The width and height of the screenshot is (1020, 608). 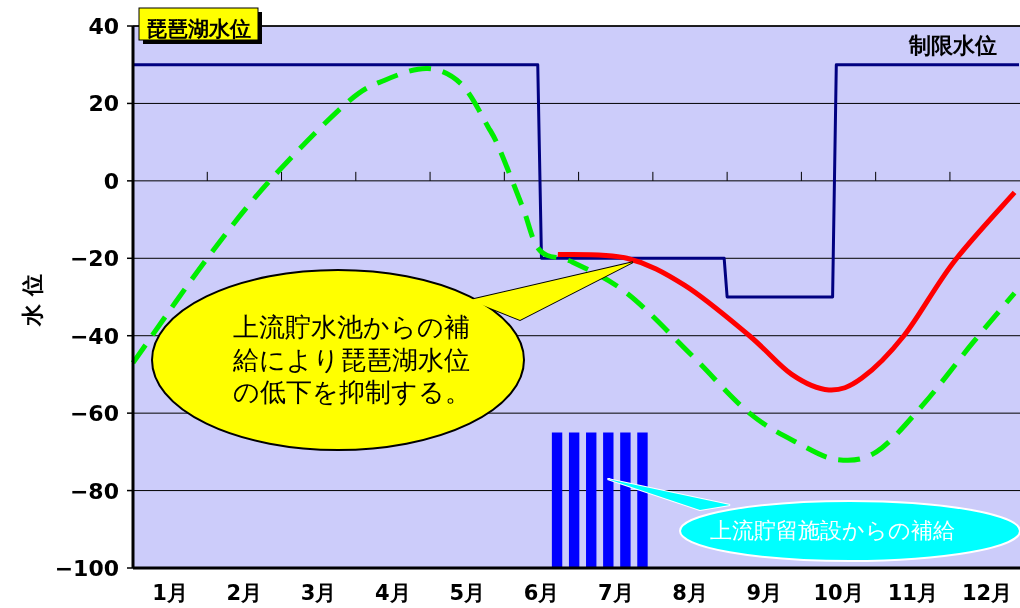 What do you see at coordinates (467, 593) in the screenshot?
I see `x-tick-label: 5月` at bounding box center [467, 593].